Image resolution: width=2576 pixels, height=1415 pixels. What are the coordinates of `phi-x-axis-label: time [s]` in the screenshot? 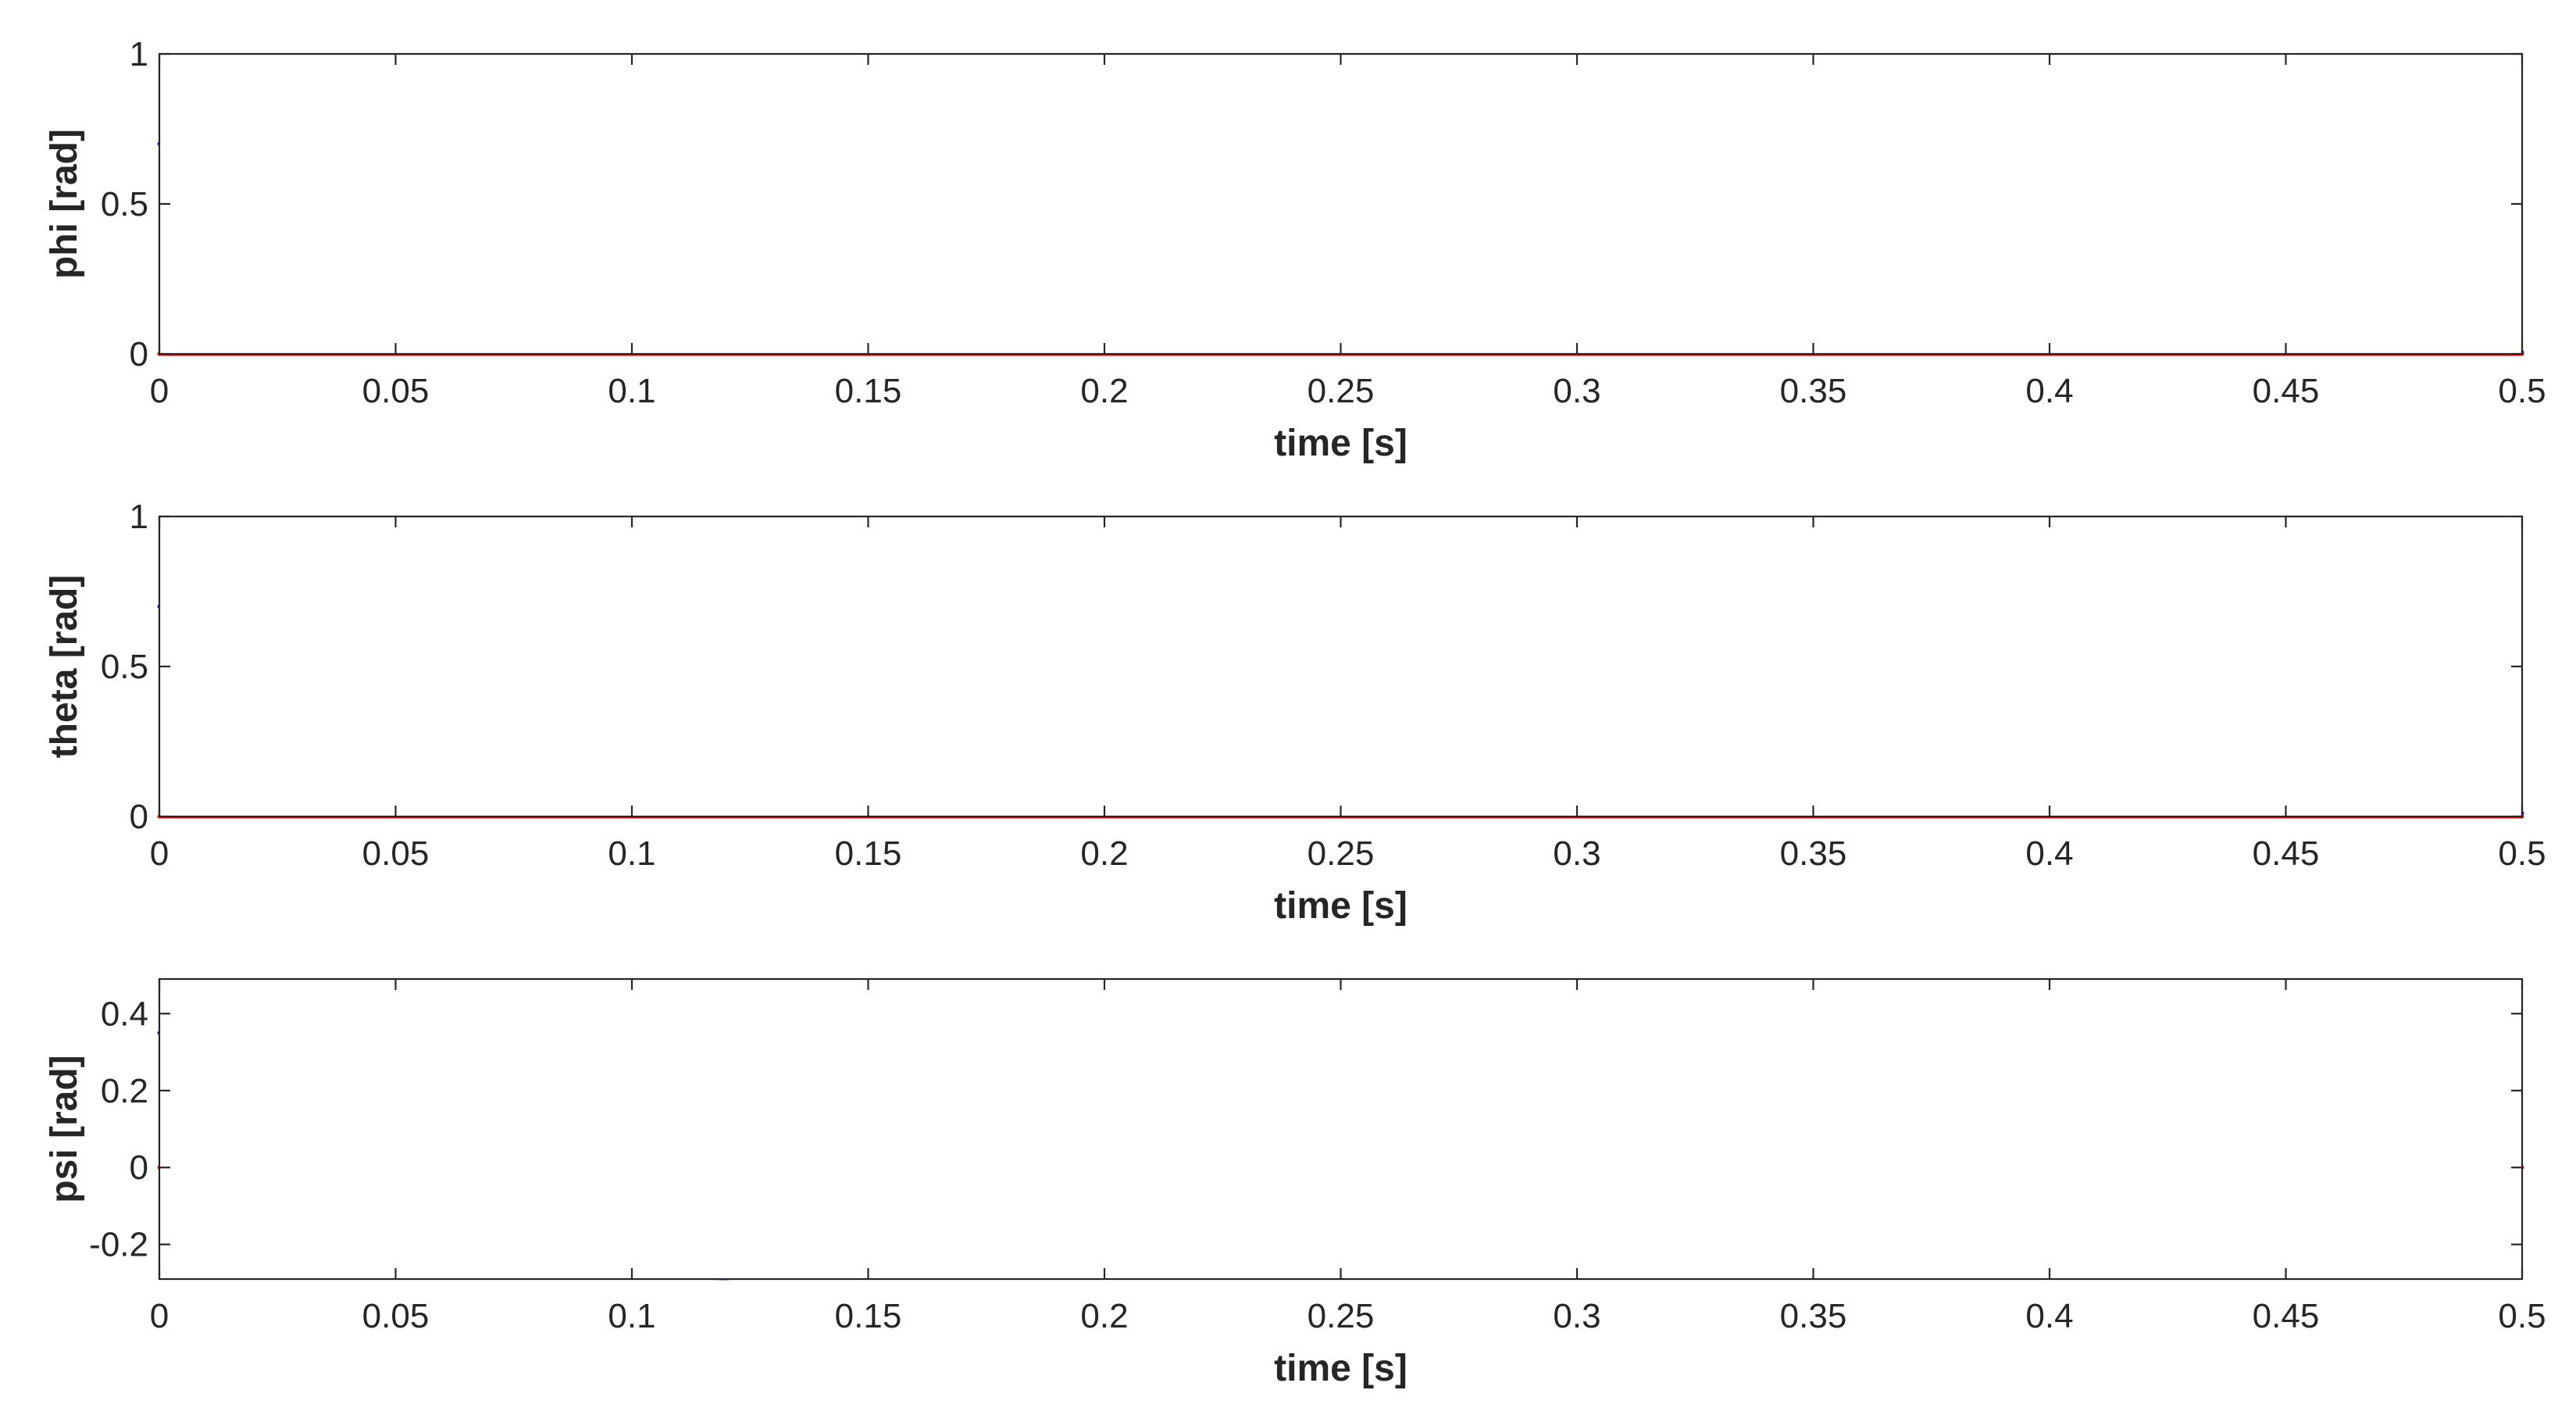 It's located at (1341, 443).